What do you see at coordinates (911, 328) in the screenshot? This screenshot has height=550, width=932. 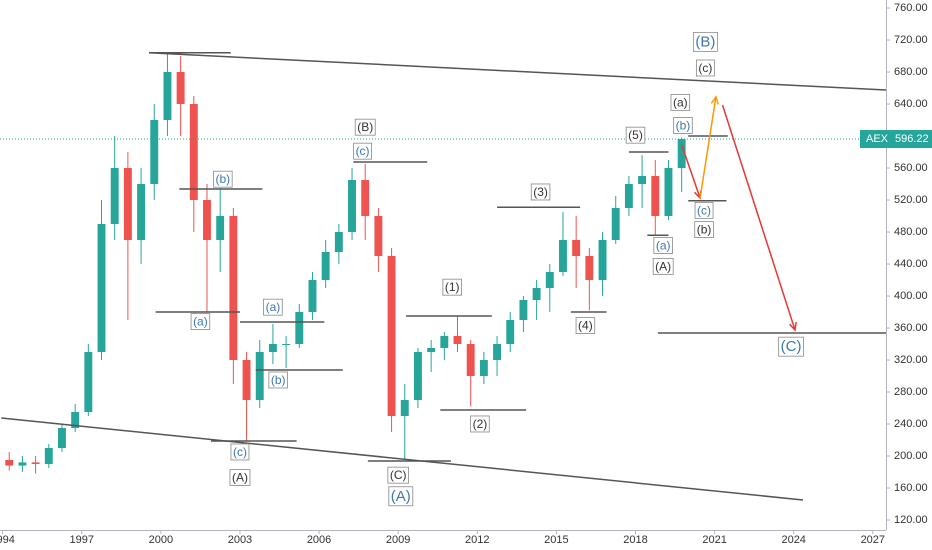 I see `y-tick-label: 360.00` at bounding box center [911, 328].